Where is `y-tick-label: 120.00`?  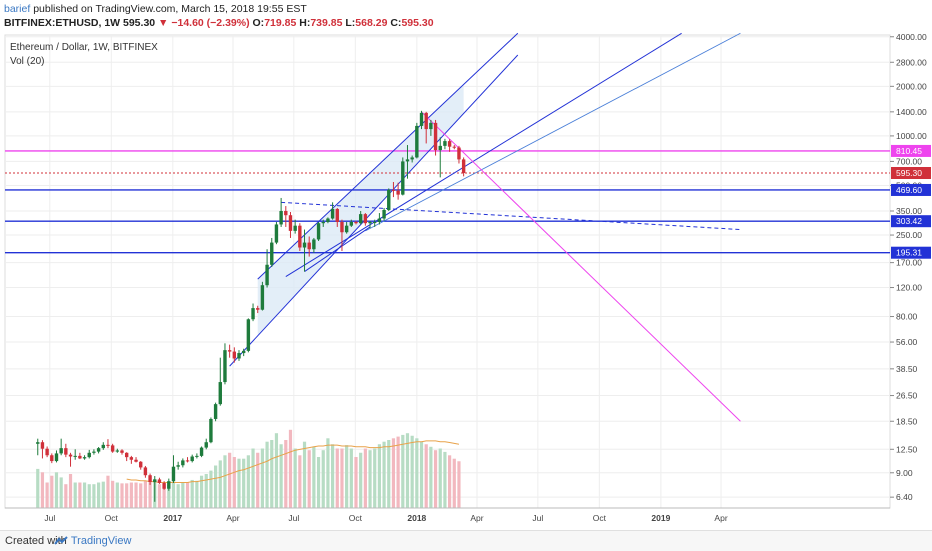 y-tick-label: 120.00 is located at coordinates (909, 288).